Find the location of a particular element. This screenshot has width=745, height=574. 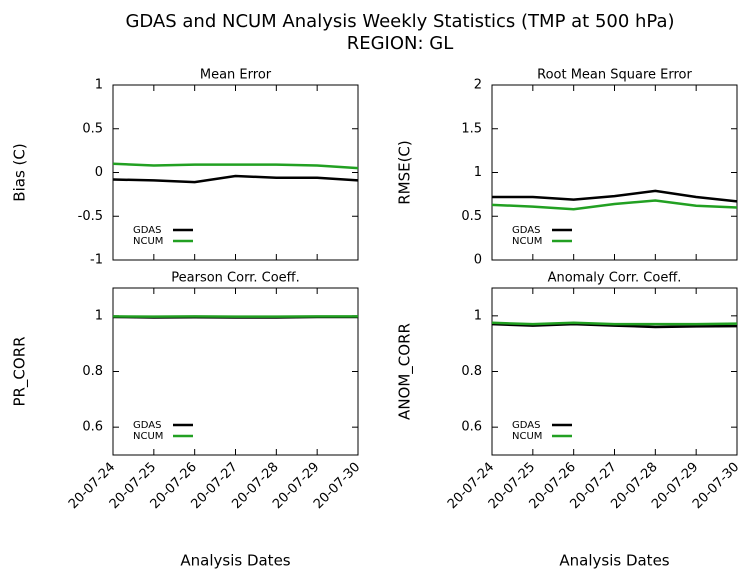

y-axis-label: Bias (C) is located at coordinates (20, 172).